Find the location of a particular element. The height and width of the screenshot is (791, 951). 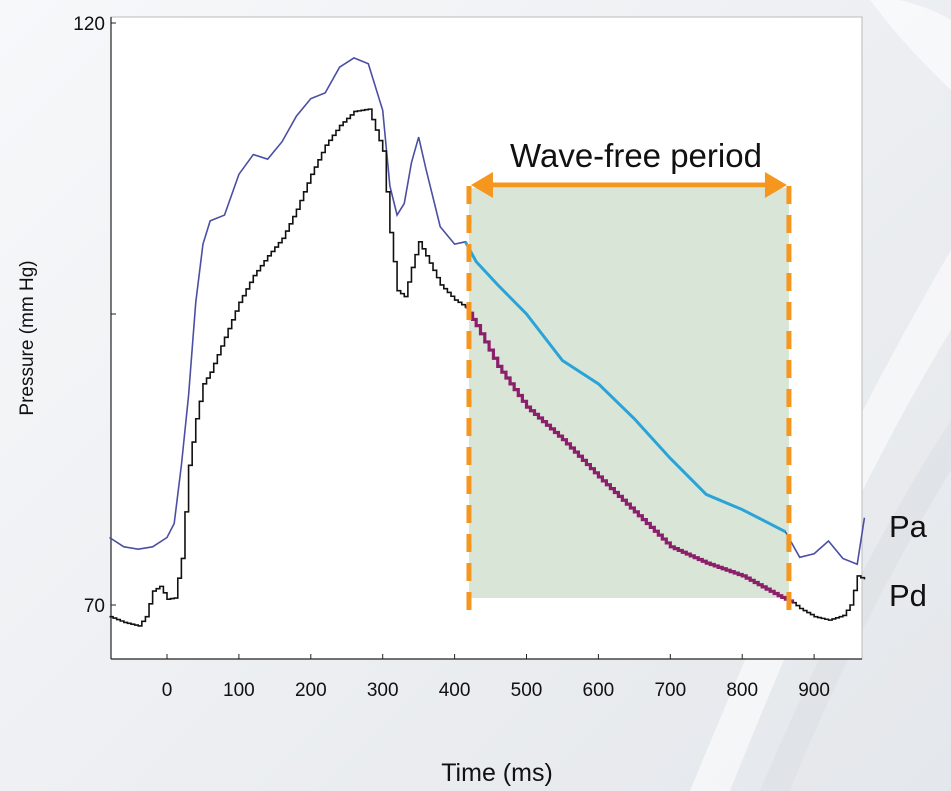

wave-free-label: Wave-free period is located at coordinates (636, 155).